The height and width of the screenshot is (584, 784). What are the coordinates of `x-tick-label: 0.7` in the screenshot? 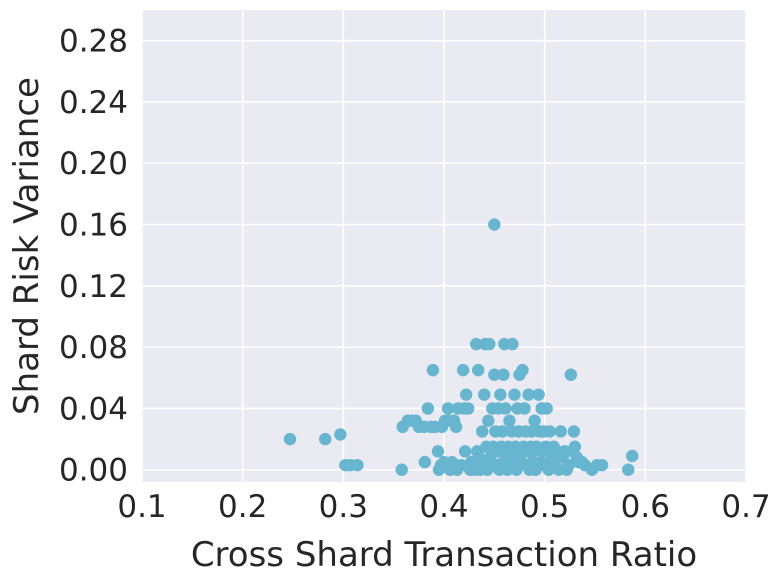 It's located at (745, 507).